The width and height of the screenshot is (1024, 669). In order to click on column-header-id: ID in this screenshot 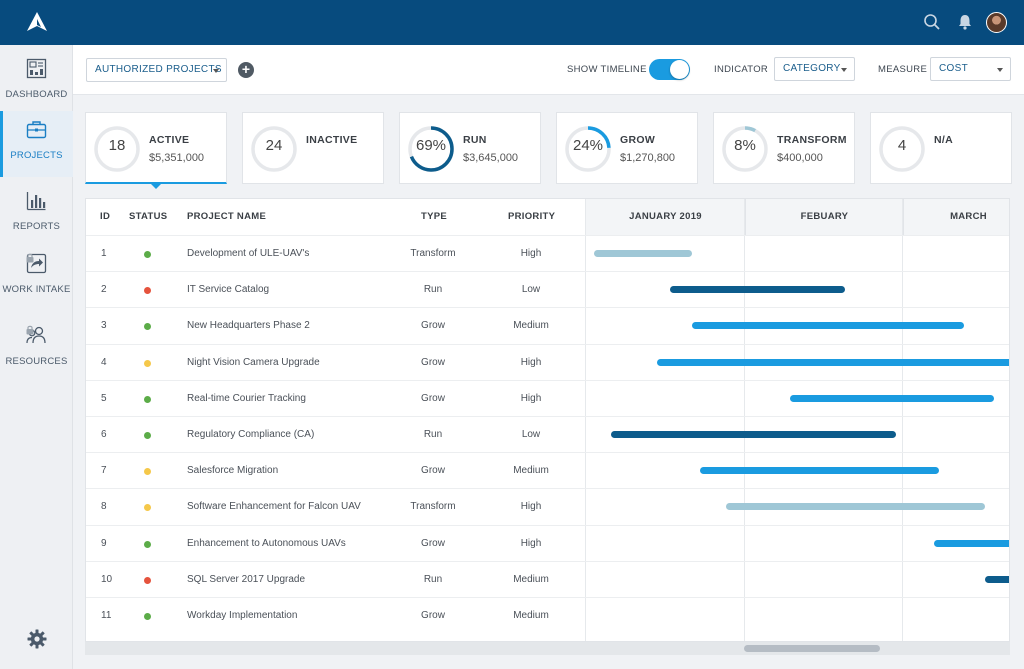, I will do `click(105, 216)`.